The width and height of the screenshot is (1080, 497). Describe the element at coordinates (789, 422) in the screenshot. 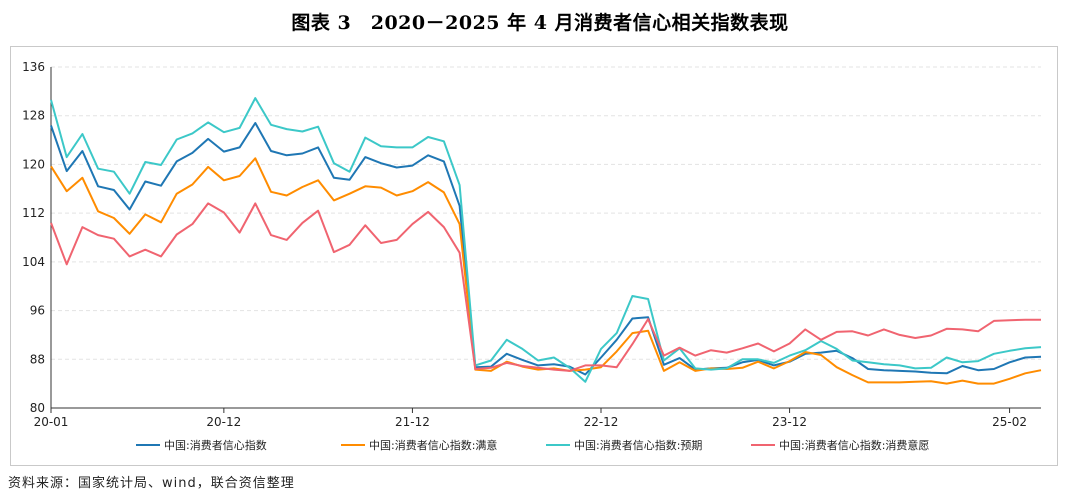

I see `x-tick-label: 23-12` at that location.